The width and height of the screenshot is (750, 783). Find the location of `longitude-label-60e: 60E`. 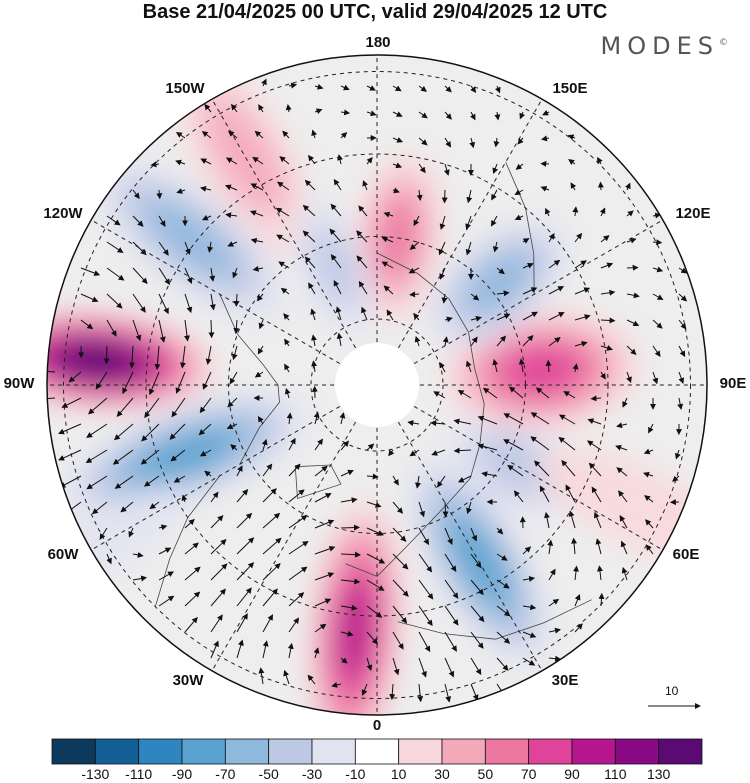

longitude-label-60e: 60E is located at coordinates (686, 554).